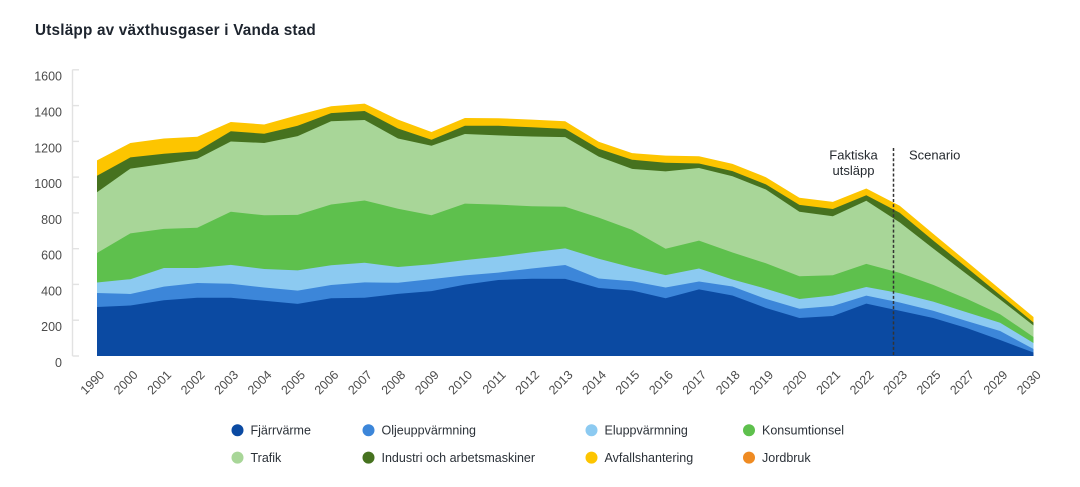  Describe the element at coordinates (429, 431) in the screenshot. I see `svg-text: Oljeuppvärmning` at that location.